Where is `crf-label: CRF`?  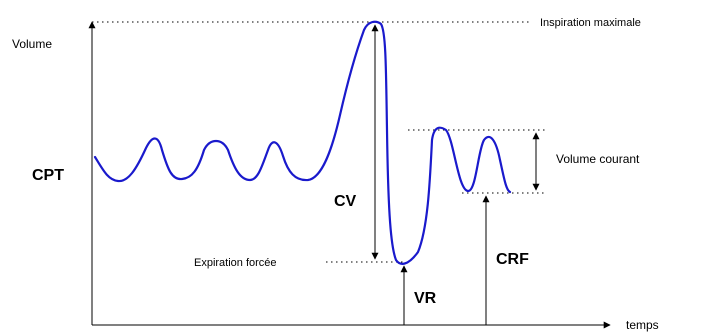
crf-label: CRF is located at coordinates (512, 259).